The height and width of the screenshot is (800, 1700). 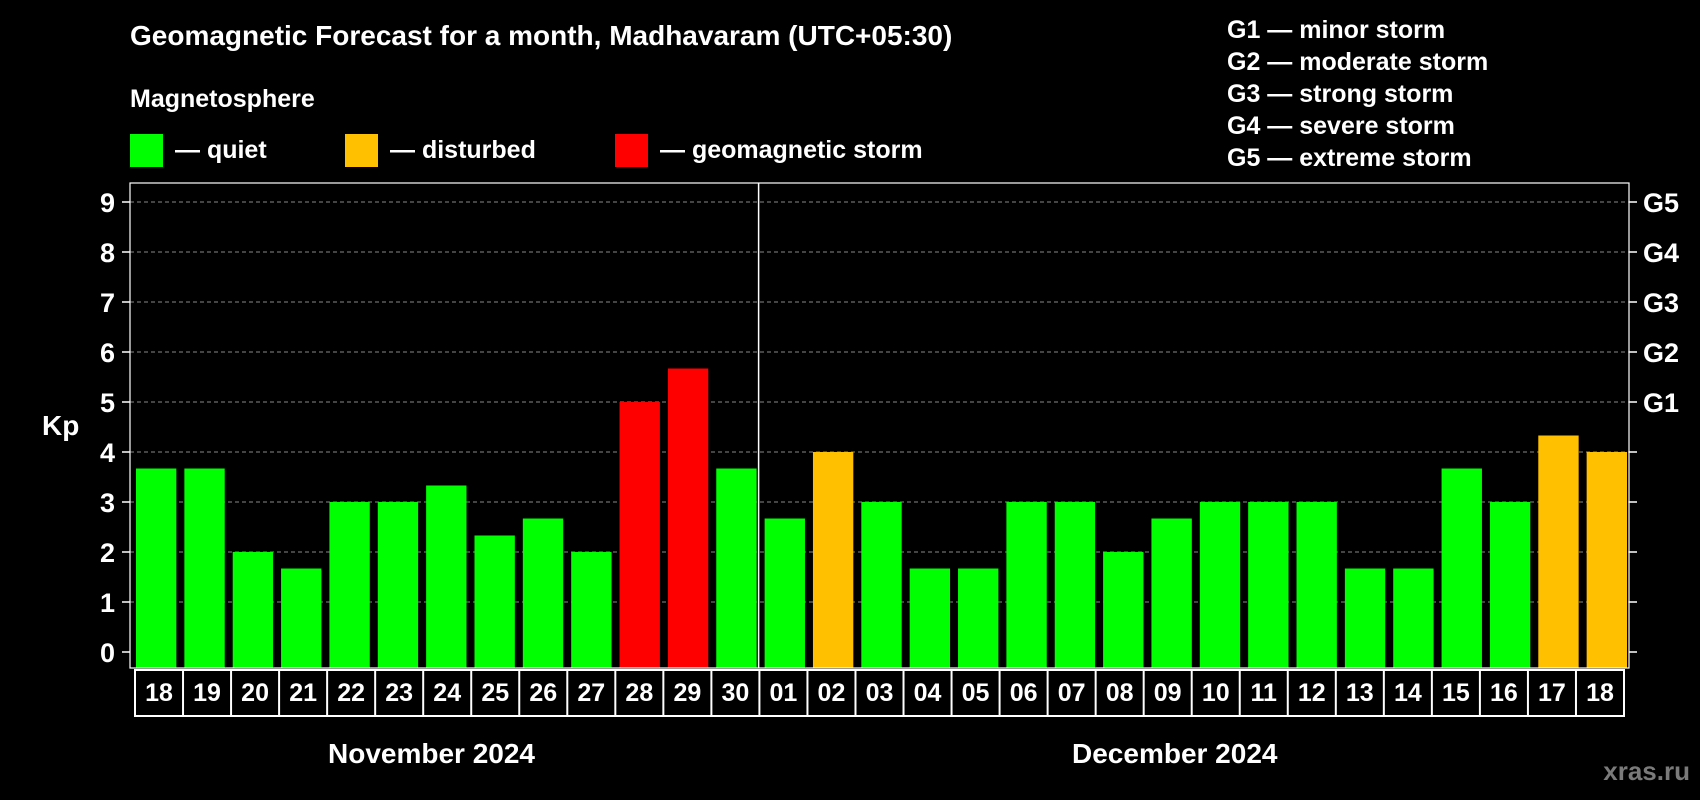 I want to click on legend-title: Magnetosphere, so click(x=222, y=99).